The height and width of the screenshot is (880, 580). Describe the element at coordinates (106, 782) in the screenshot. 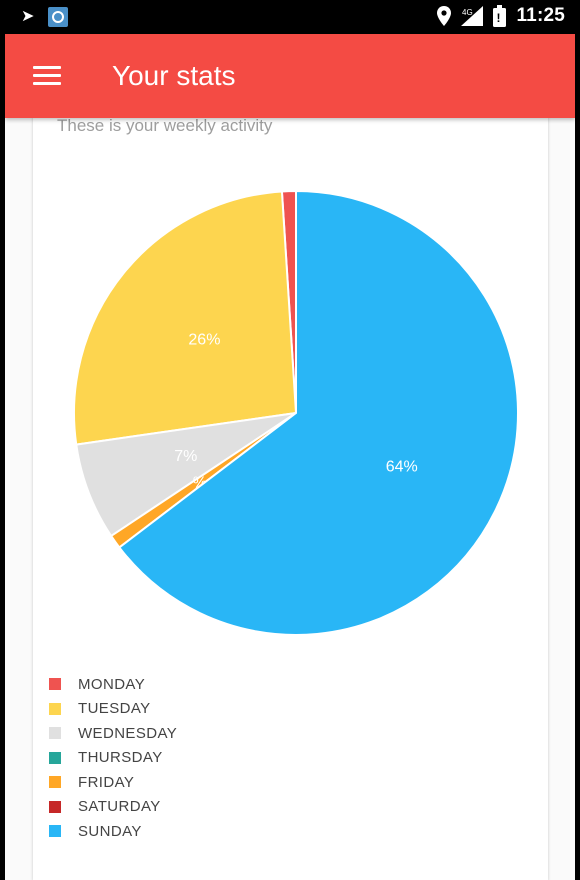

I see `legend-label: FRIDAY` at that location.